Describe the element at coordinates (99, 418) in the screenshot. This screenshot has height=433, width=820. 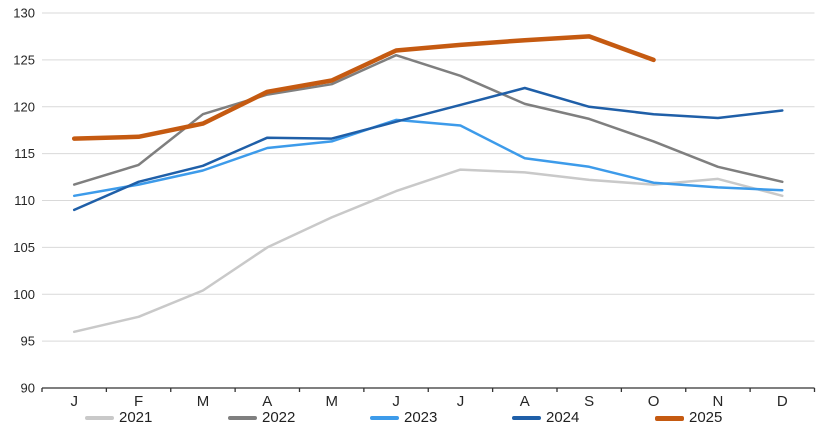
I see `legend-swatch-2021` at that location.